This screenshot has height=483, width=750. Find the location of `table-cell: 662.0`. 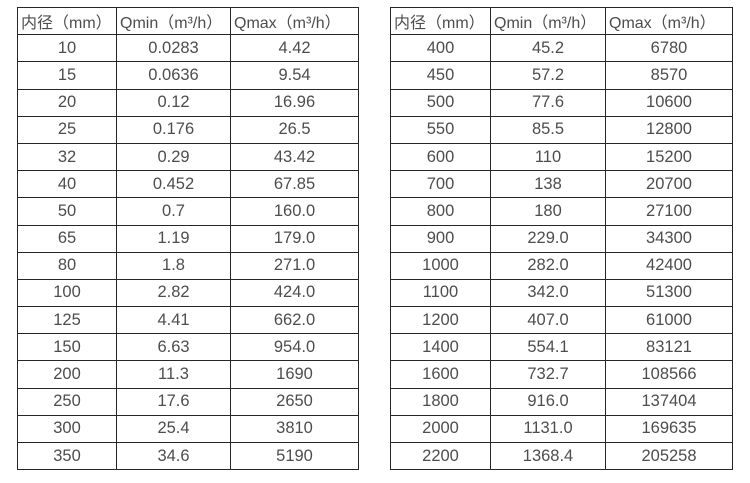

table-cell: 662.0 is located at coordinates (294, 320).